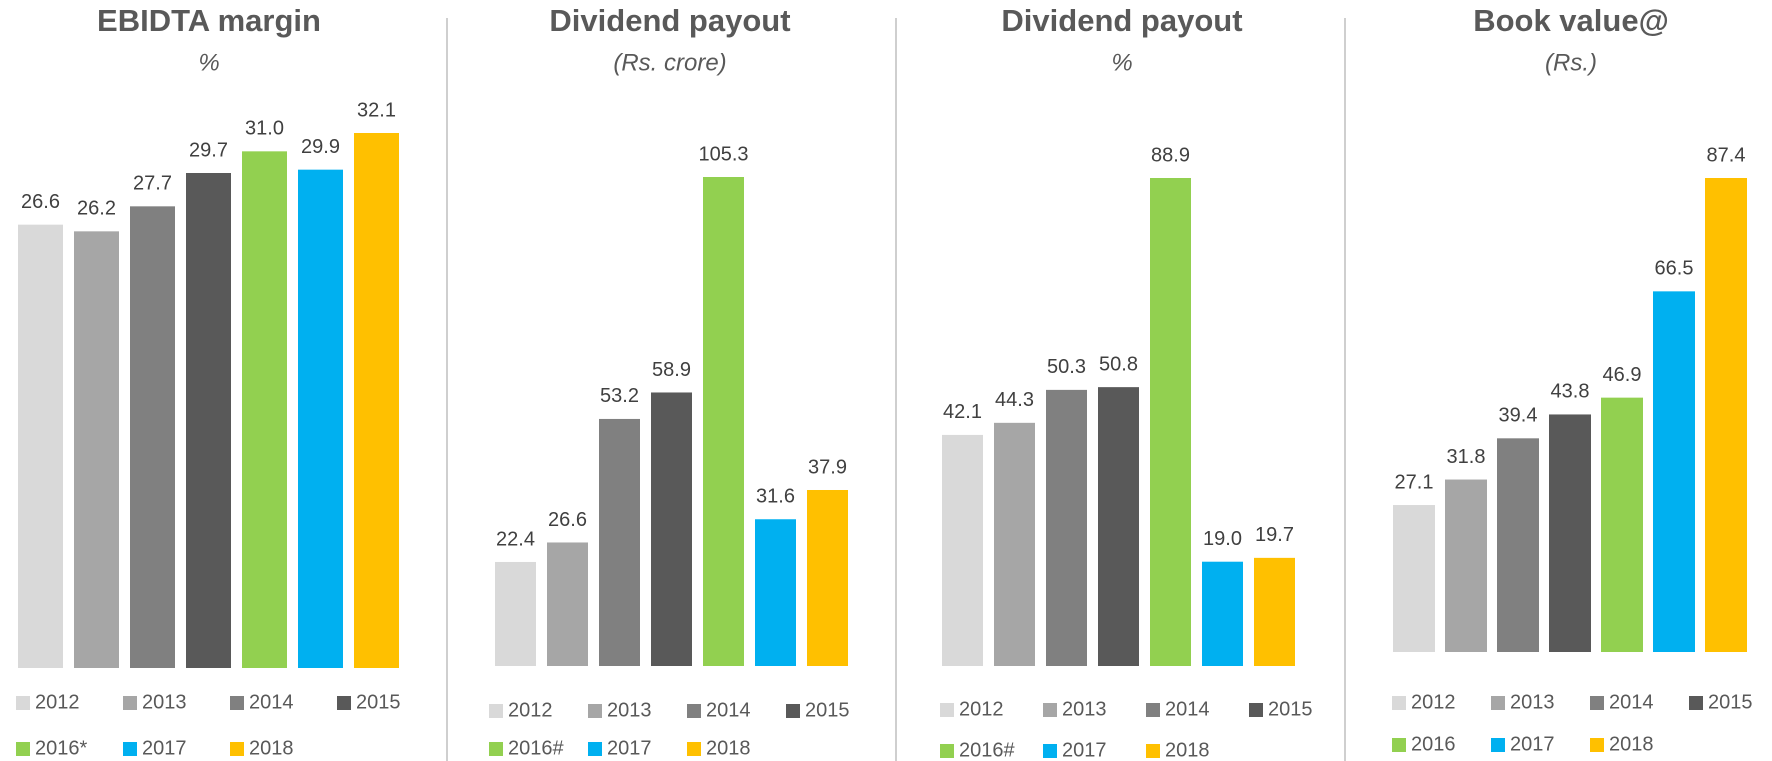 The height and width of the screenshot is (761, 1772). What do you see at coordinates (264, 129) in the screenshot?
I see `value-label: 31.0` at bounding box center [264, 129].